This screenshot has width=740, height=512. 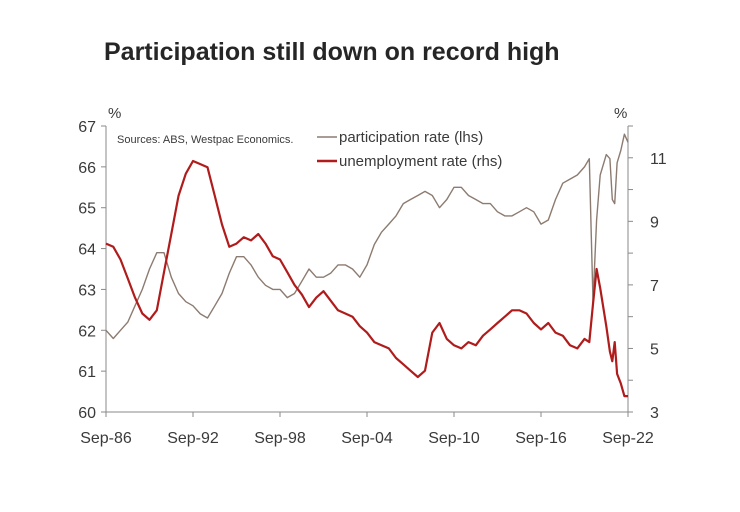 I want to click on left-tick-label: 66, so click(x=87, y=168).